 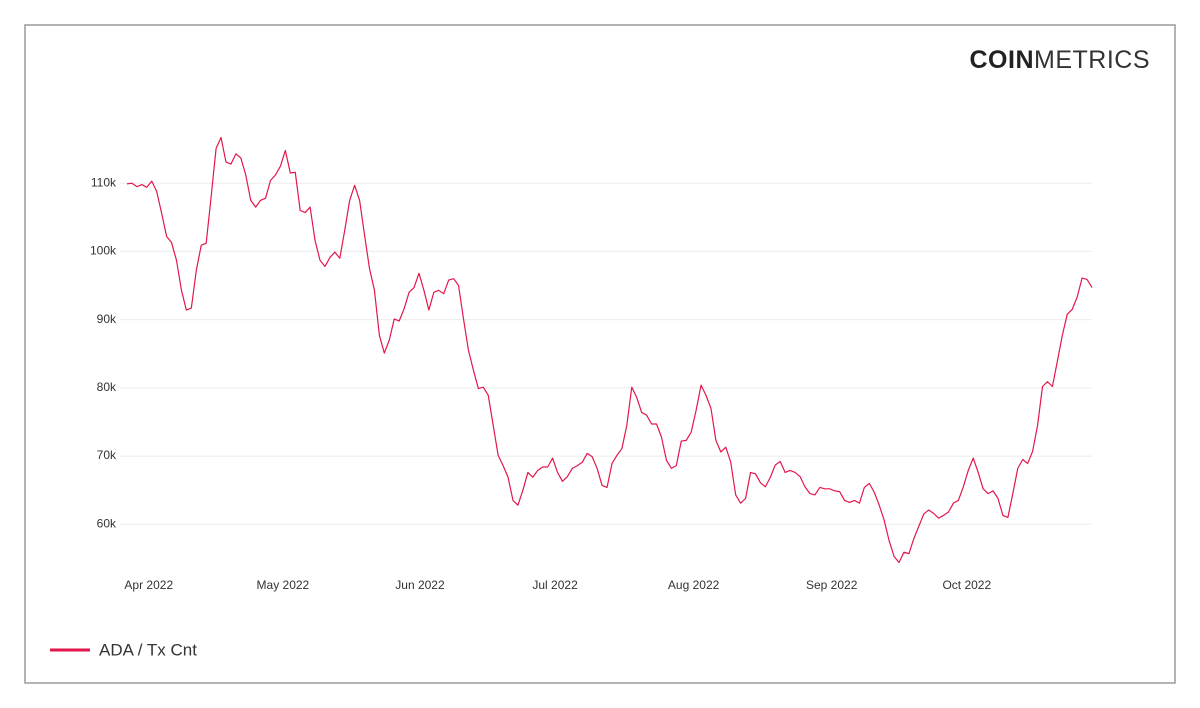 What do you see at coordinates (104, 182) in the screenshot?
I see `y-tick-label: 110k` at bounding box center [104, 182].